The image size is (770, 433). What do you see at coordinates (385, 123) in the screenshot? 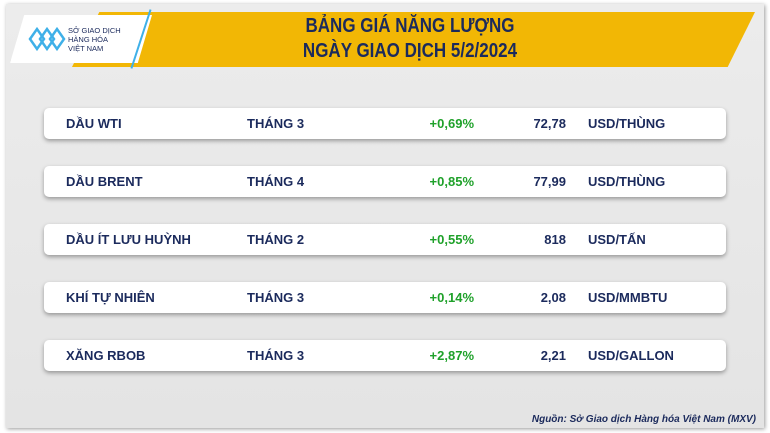
I see `table-row: DẦU WTI THÁNG 3 +0,69% 72,78 USD/THÙNG` at bounding box center [385, 123].